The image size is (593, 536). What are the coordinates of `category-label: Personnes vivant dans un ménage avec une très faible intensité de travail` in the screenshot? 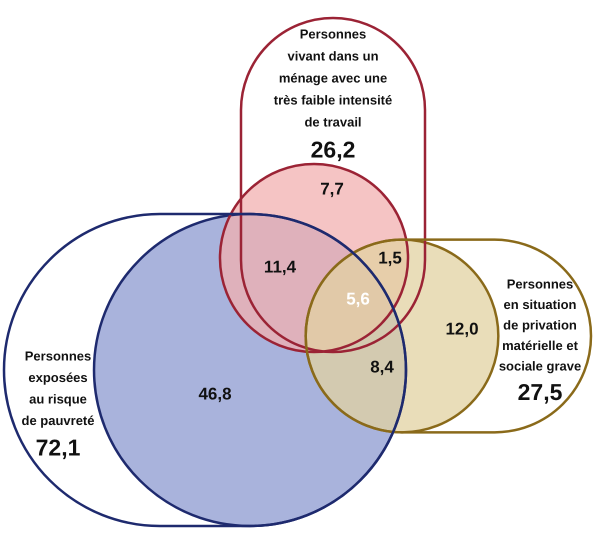 It's located at (333, 78).